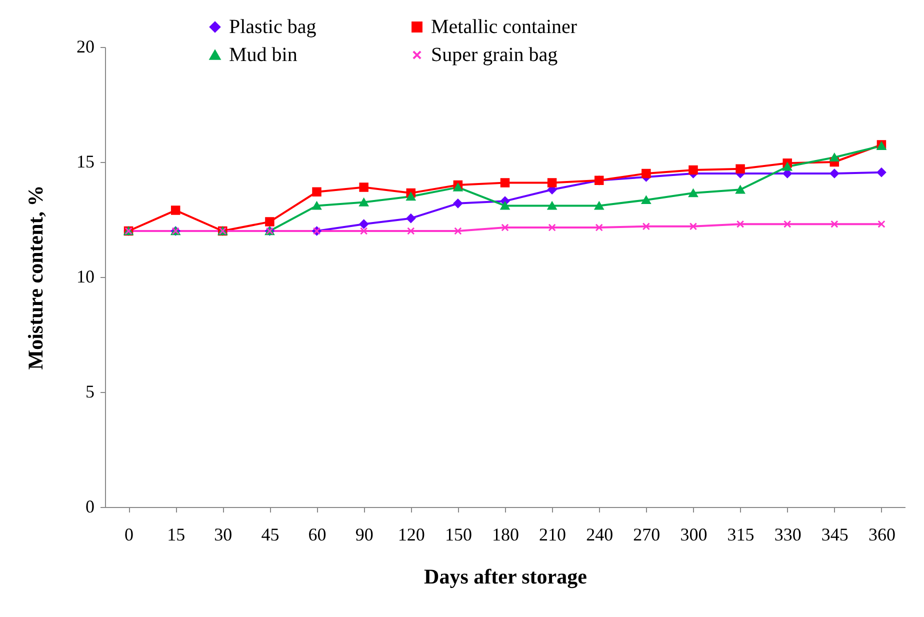 Image resolution: width=924 pixels, height=617 pixels. Describe the element at coordinates (788, 534) in the screenshot. I see `x-tick-label: 330` at that location.